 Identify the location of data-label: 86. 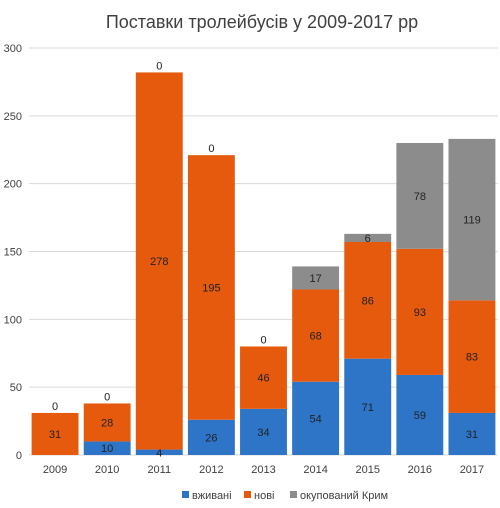
(368, 301).